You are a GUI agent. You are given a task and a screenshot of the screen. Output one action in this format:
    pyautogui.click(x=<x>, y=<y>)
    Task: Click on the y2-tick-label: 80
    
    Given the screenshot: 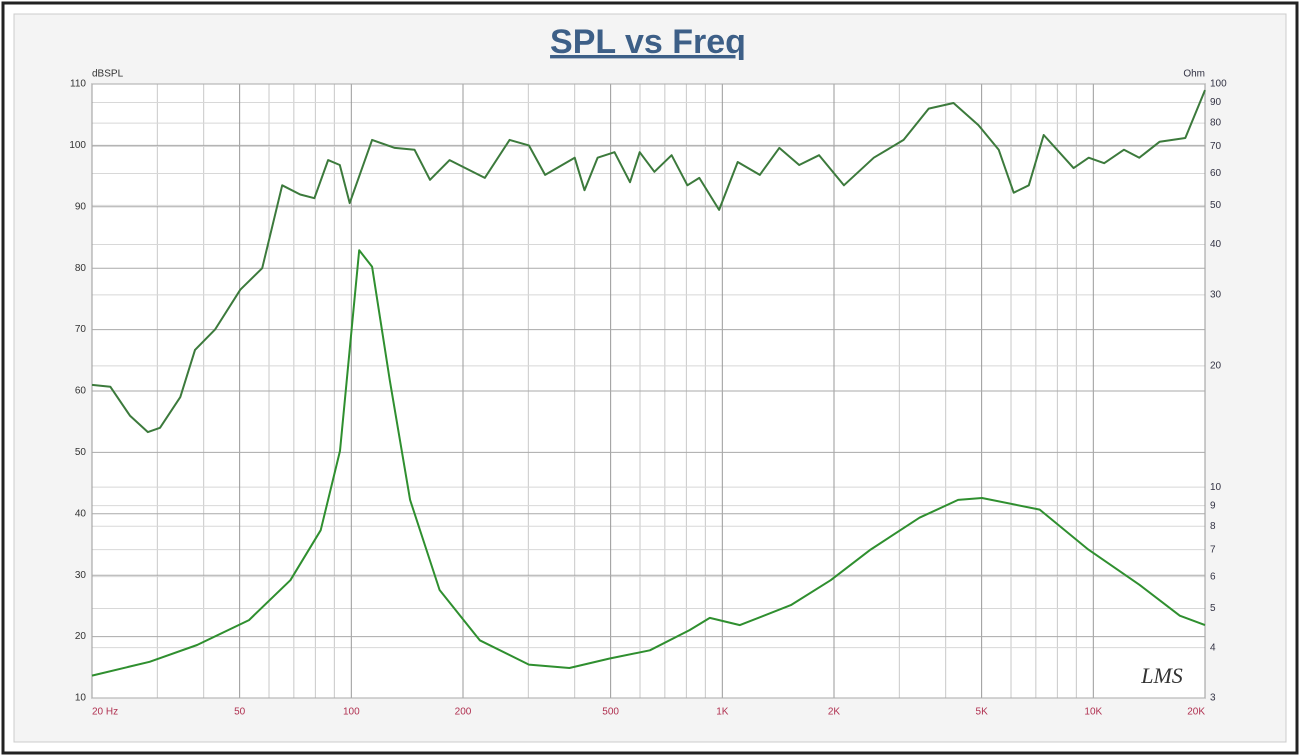 What is the action you would take?
    pyautogui.click(x=1216, y=123)
    